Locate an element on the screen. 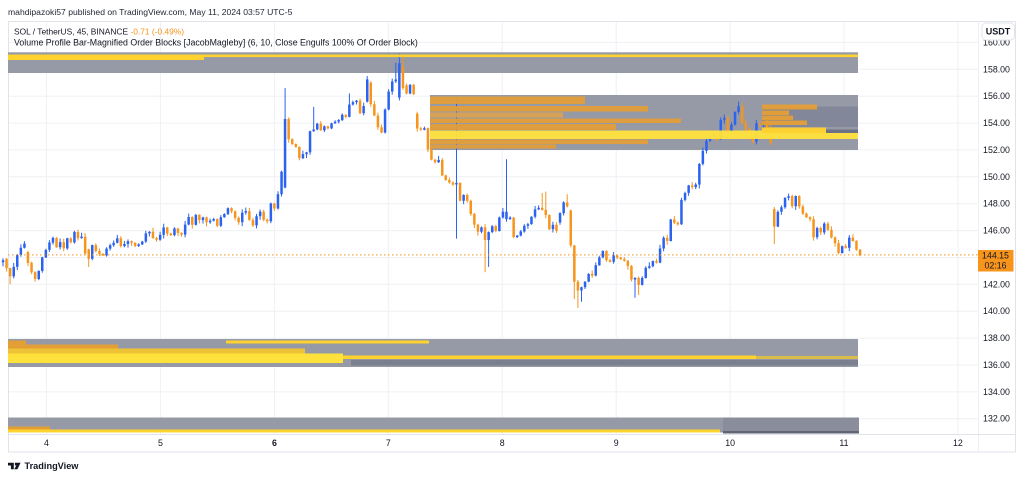  svg-text: -0.71 (-0.49%) is located at coordinates (158, 32).